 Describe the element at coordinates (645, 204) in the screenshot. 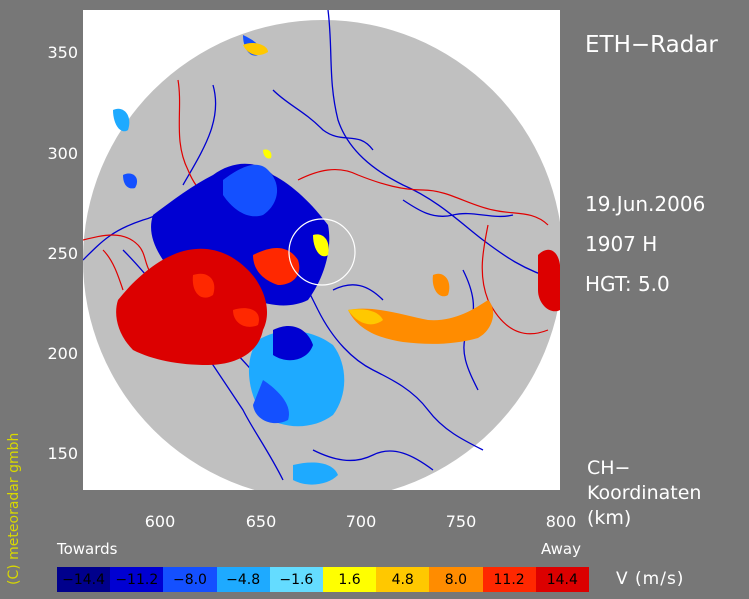

I see `date-label: 19.Jun.2006` at that location.